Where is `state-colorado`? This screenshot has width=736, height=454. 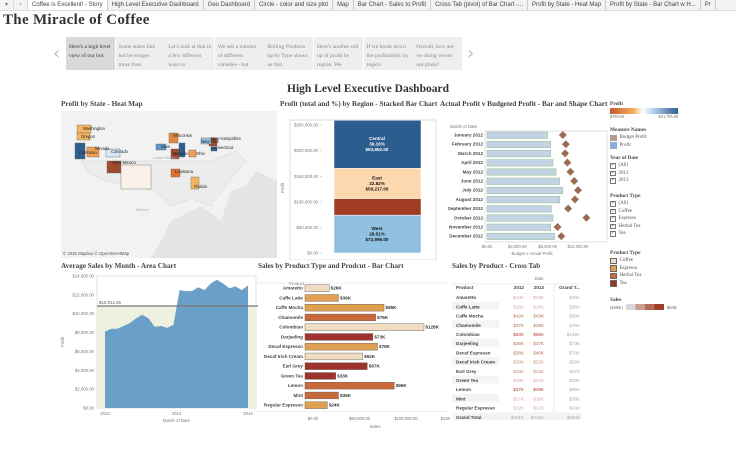
state-colorado is located at coordinates (113, 153).